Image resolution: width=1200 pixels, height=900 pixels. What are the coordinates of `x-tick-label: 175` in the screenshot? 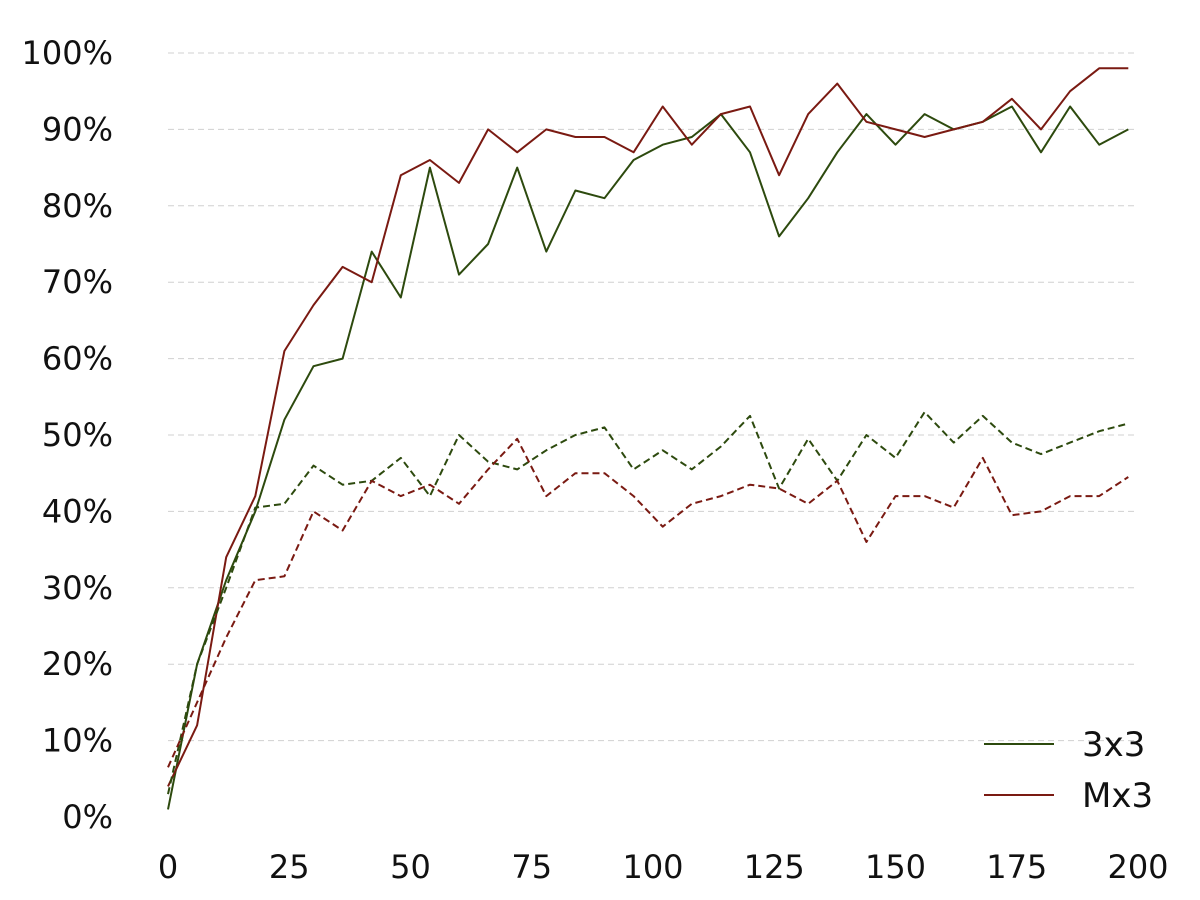 It's located at (1016, 867).